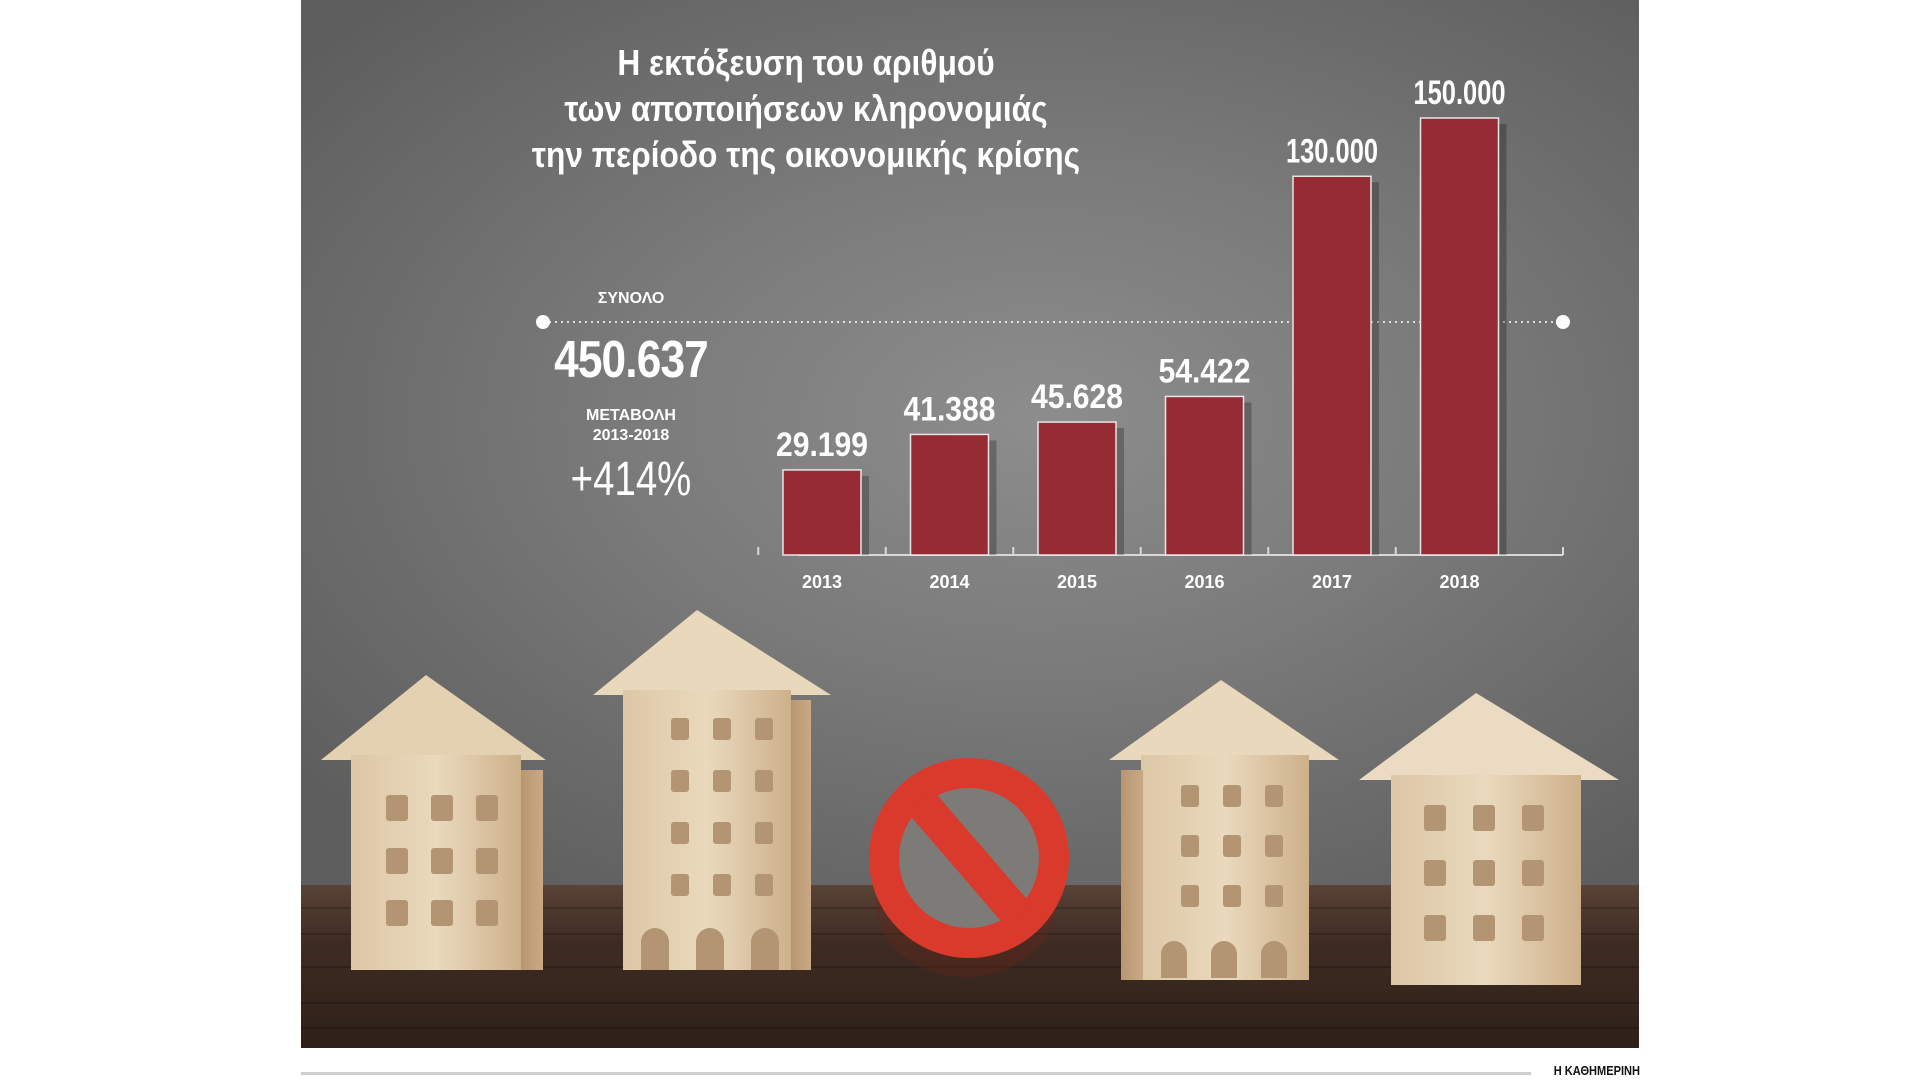  I want to click on title-line-1: Η εκτόξευση του αριθμού, so click(806, 62).